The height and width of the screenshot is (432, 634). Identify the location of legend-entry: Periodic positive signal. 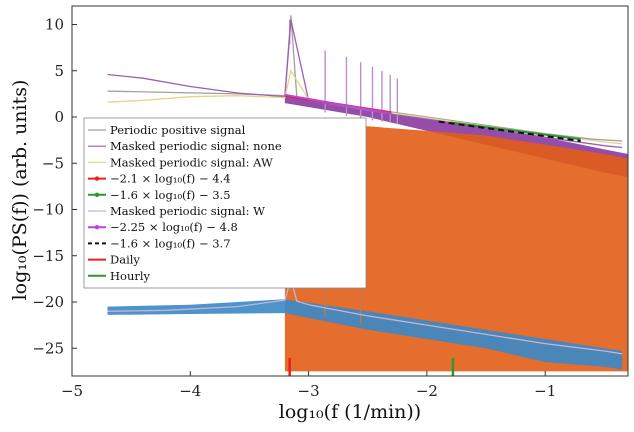
(178, 130).